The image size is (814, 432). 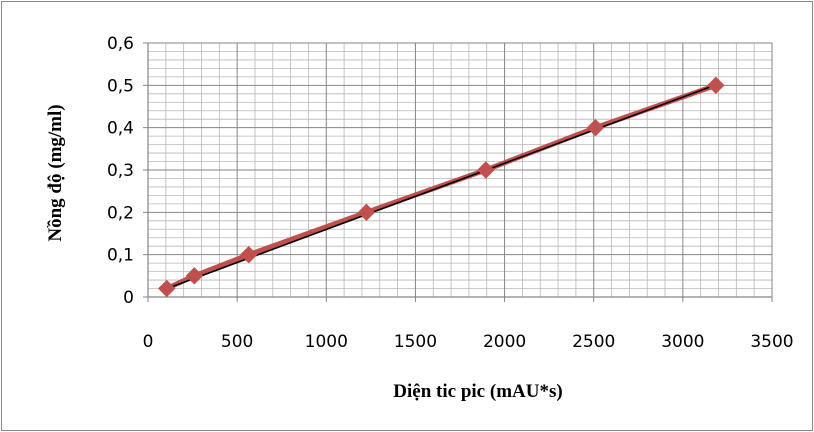 What do you see at coordinates (148, 342) in the screenshot?
I see `x-tick-label: 0` at bounding box center [148, 342].